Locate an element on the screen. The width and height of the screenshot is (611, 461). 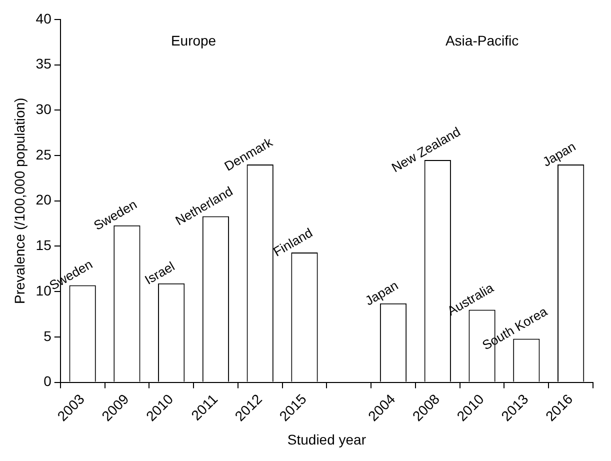
y-tick-label: 20 is located at coordinates (44, 200).